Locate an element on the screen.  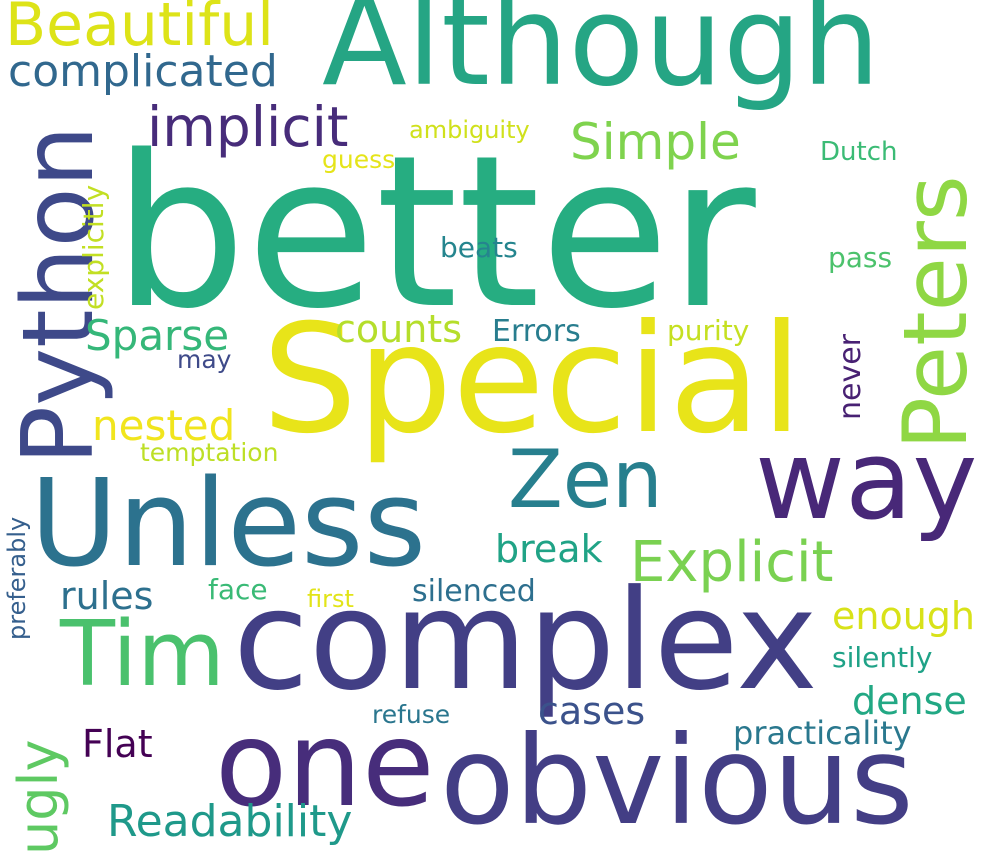
word-complicated: complicated is located at coordinates (143, 71).